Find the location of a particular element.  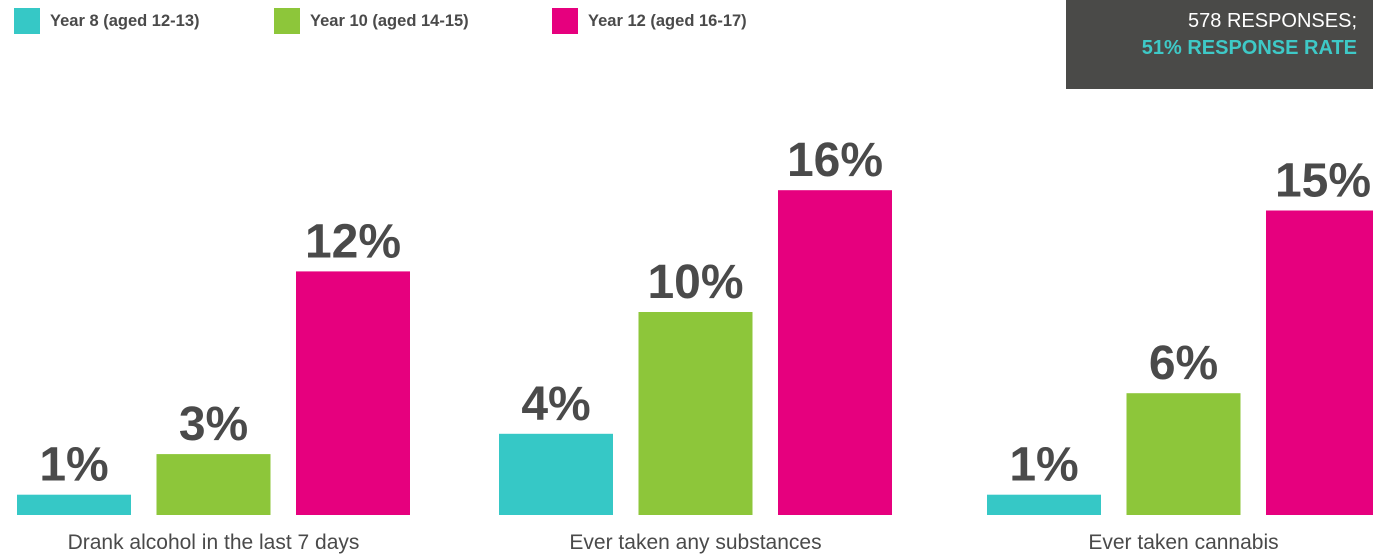

legend-label-year-12: Year 12 (aged 16-17) is located at coordinates (667, 20).